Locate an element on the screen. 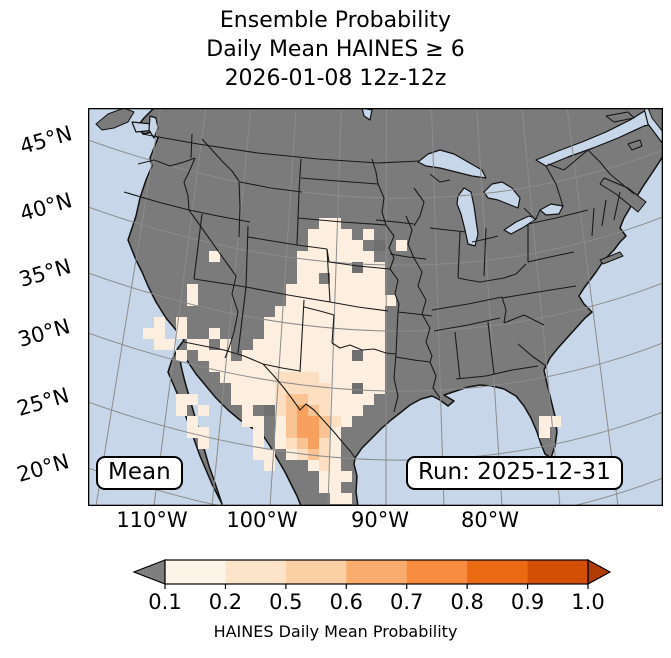 The image size is (671, 658). colorbar-tick-label: 1.0 is located at coordinates (588, 602).